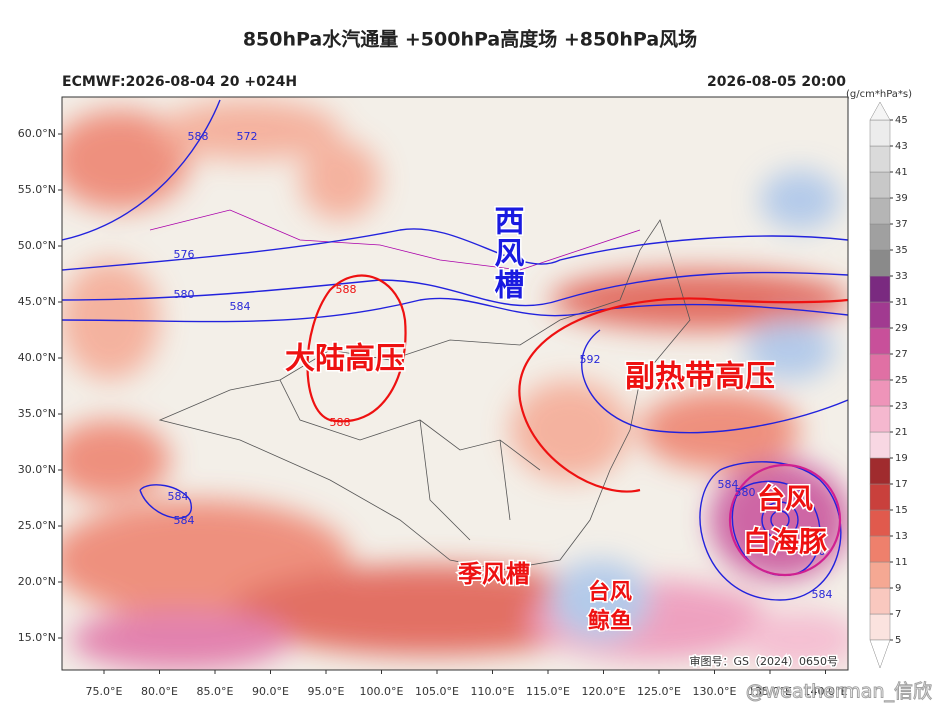 The width and height of the screenshot is (941, 715). What do you see at coordinates (770, 691) in the screenshot?
I see `lon-label: 135.0°E` at bounding box center [770, 691].